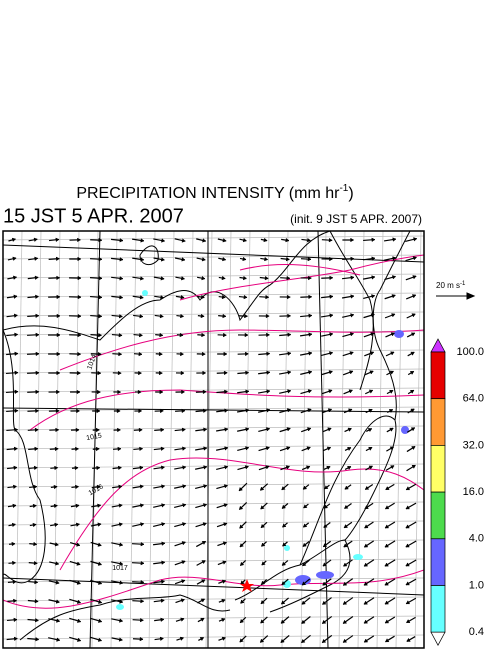  What do you see at coordinates (476, 632) in the screenshot?
I see `colorbar-label: 0.4` at bounding box center [476, 632].